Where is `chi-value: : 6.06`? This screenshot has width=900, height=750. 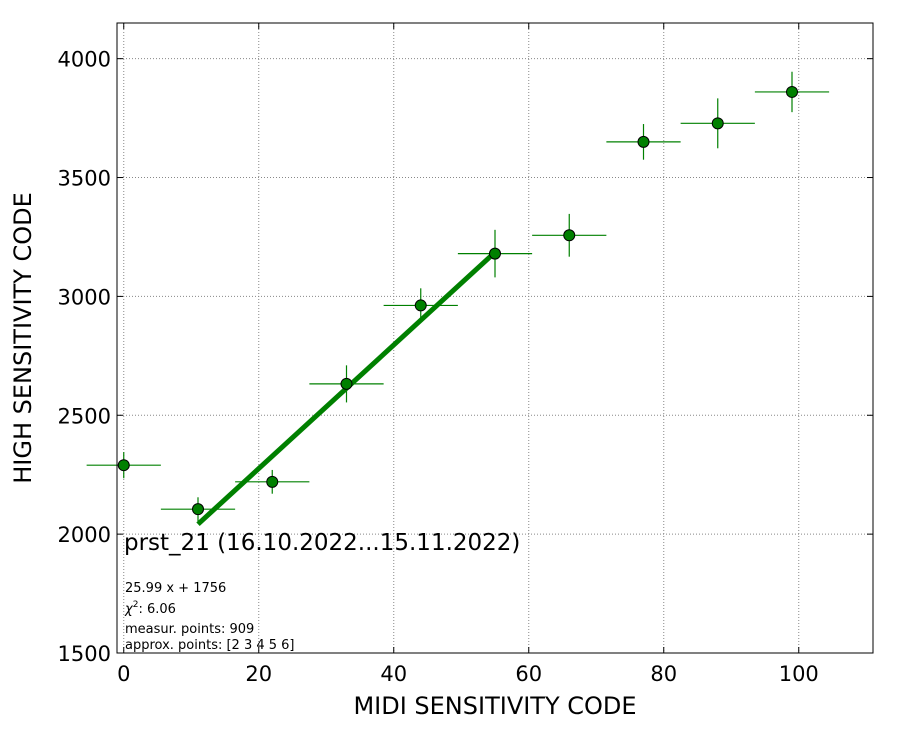 chi-value: : 6.06 is located at coordinates (156, 609).